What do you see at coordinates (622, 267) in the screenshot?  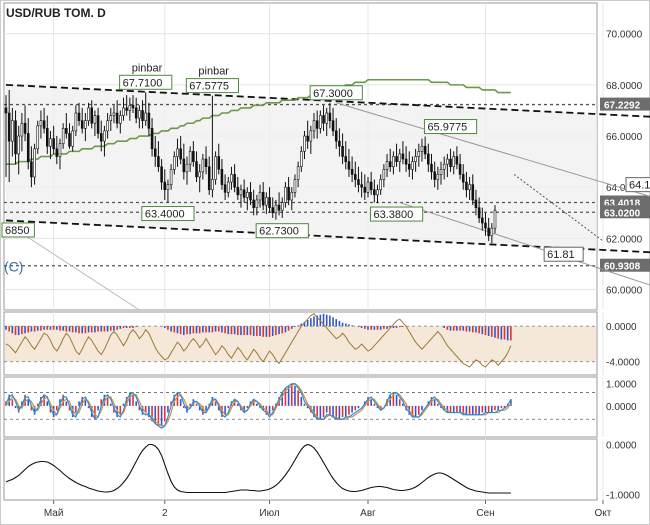 I see `level-tag-label: 60.9308` at bounding box center [622, 267].